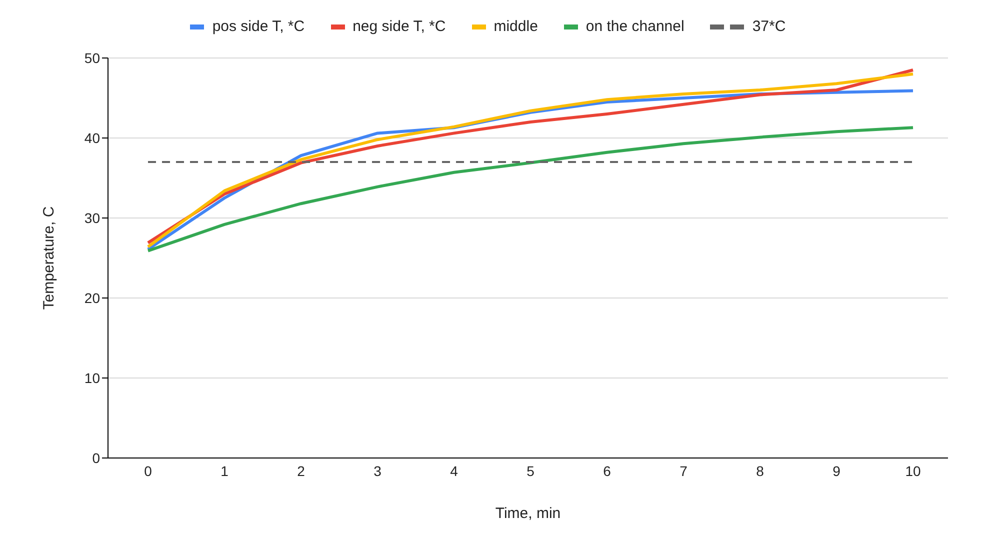 Image resolution: width=985 pixels, height=542 pixels. Describe the element at coordinates (530, 470) in the screenshot. I see `x-tick-label: 5` at that location.